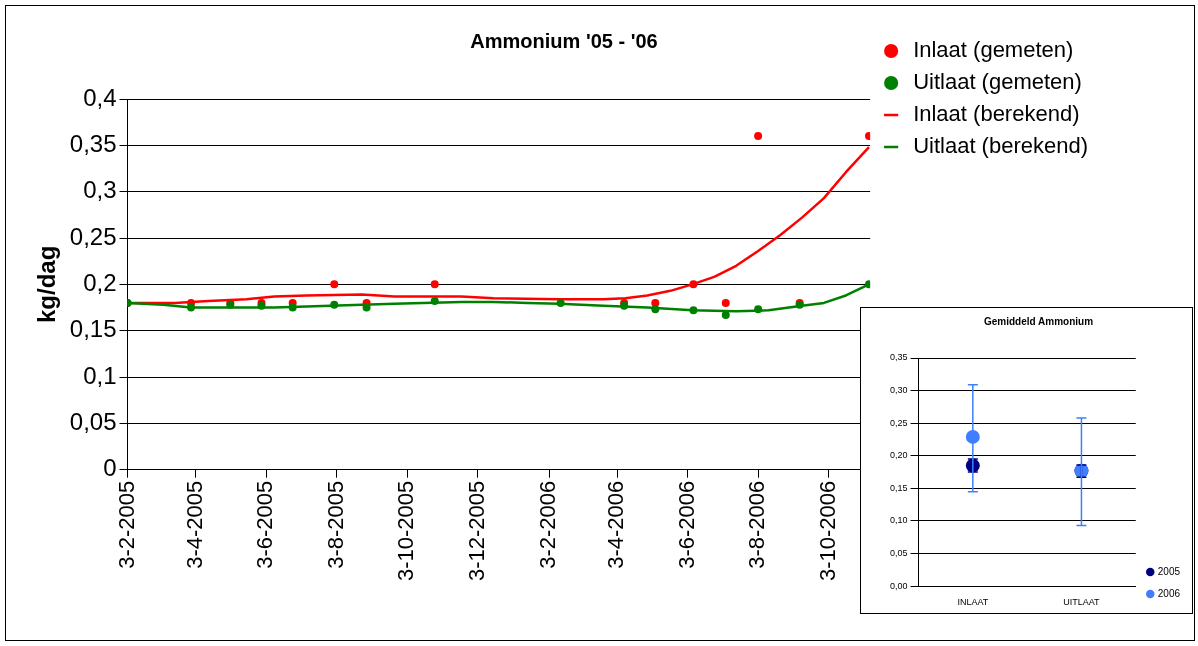 This screenshot has height=646, width=1198. I want to click on y-tick-label: 0,3, so click(100, 190).